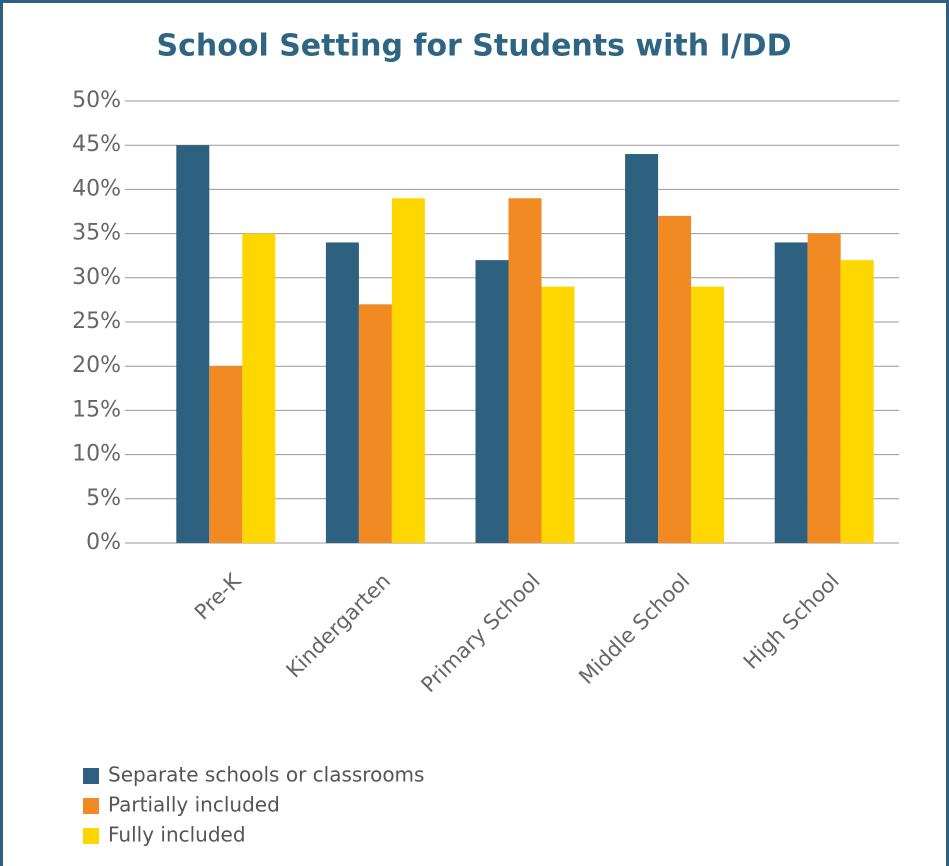  What do you see at coordinates (634, 629) in the screenshot?
I see `x-tick-label: Middle School` at bounding box center [634, 629].